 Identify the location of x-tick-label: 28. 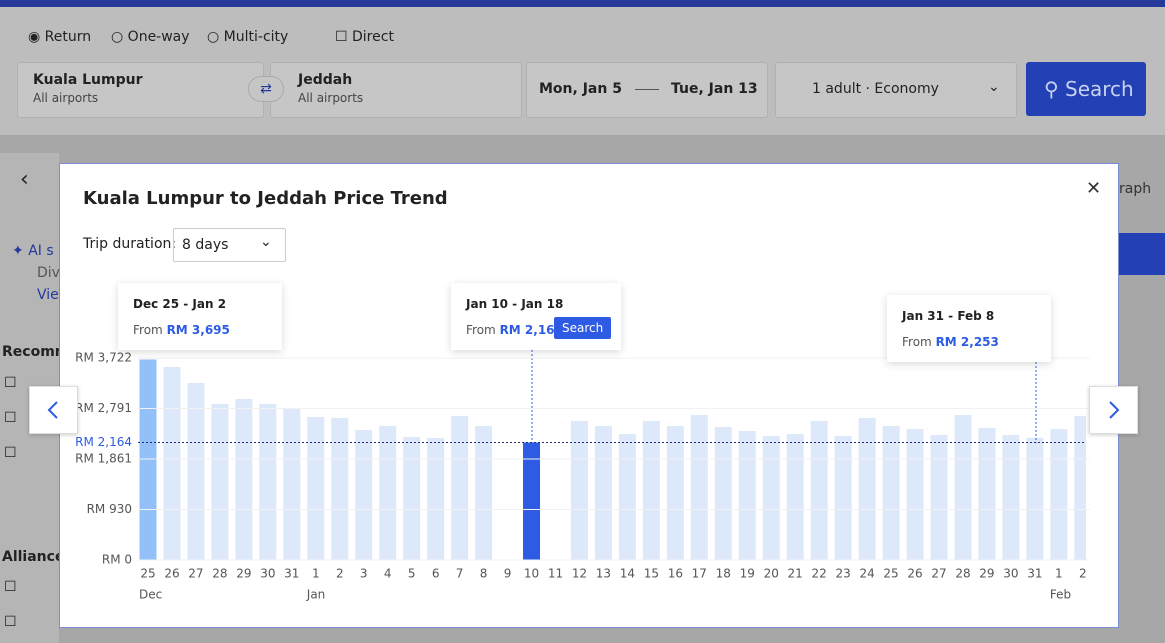
(219, 574).